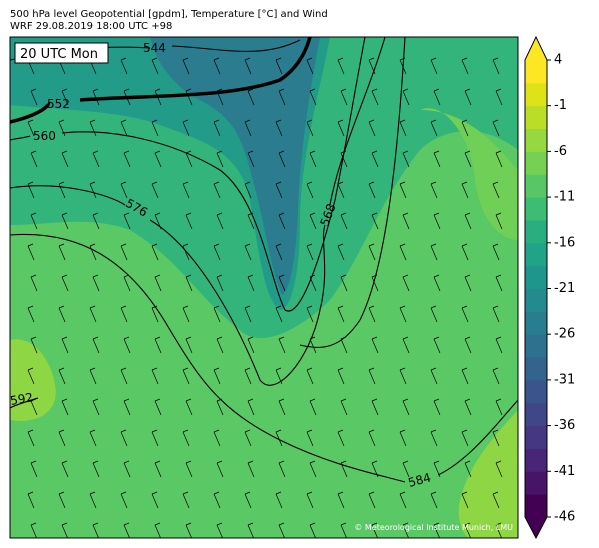 The height and width of the screenshot is (548, 599). I want to click on contour-label: 592, so click(21, 399).